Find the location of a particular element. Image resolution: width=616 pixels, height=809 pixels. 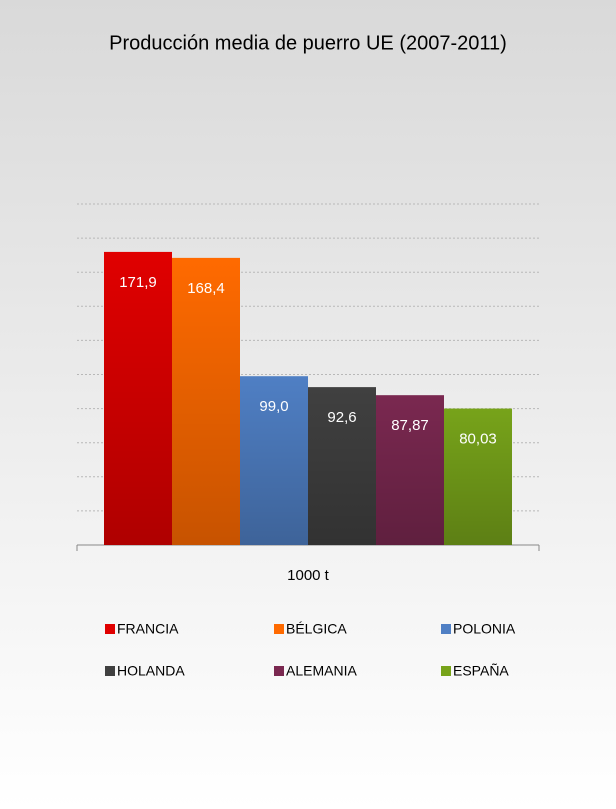

legend-label: ALEMANIA is located at coordinates (321, 671).